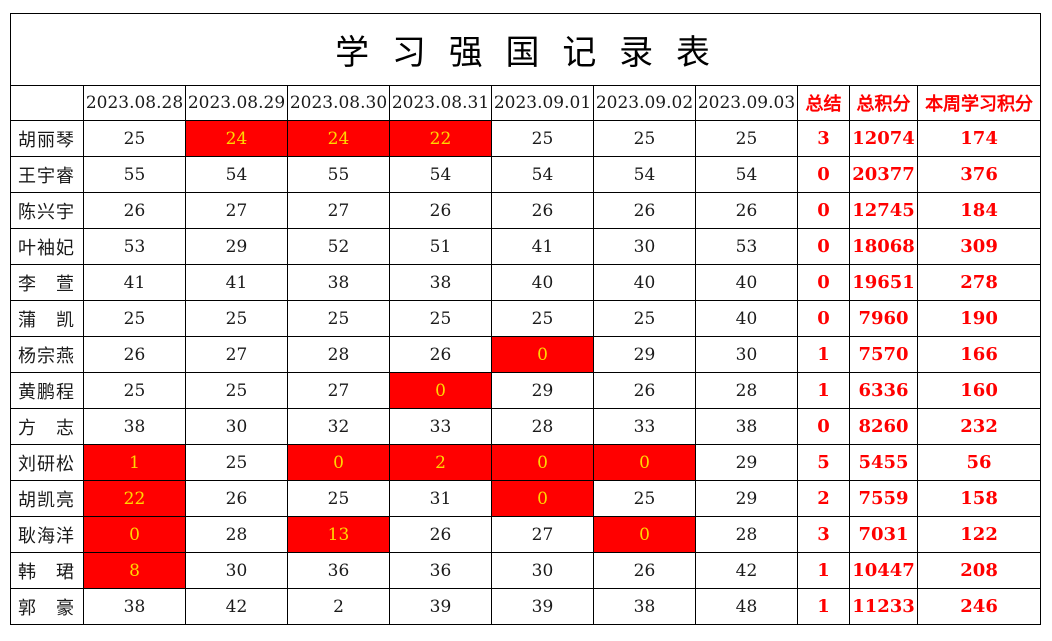 The image size is (1052, 641). I want to click on summary-cell: 1, so click(823, 606).